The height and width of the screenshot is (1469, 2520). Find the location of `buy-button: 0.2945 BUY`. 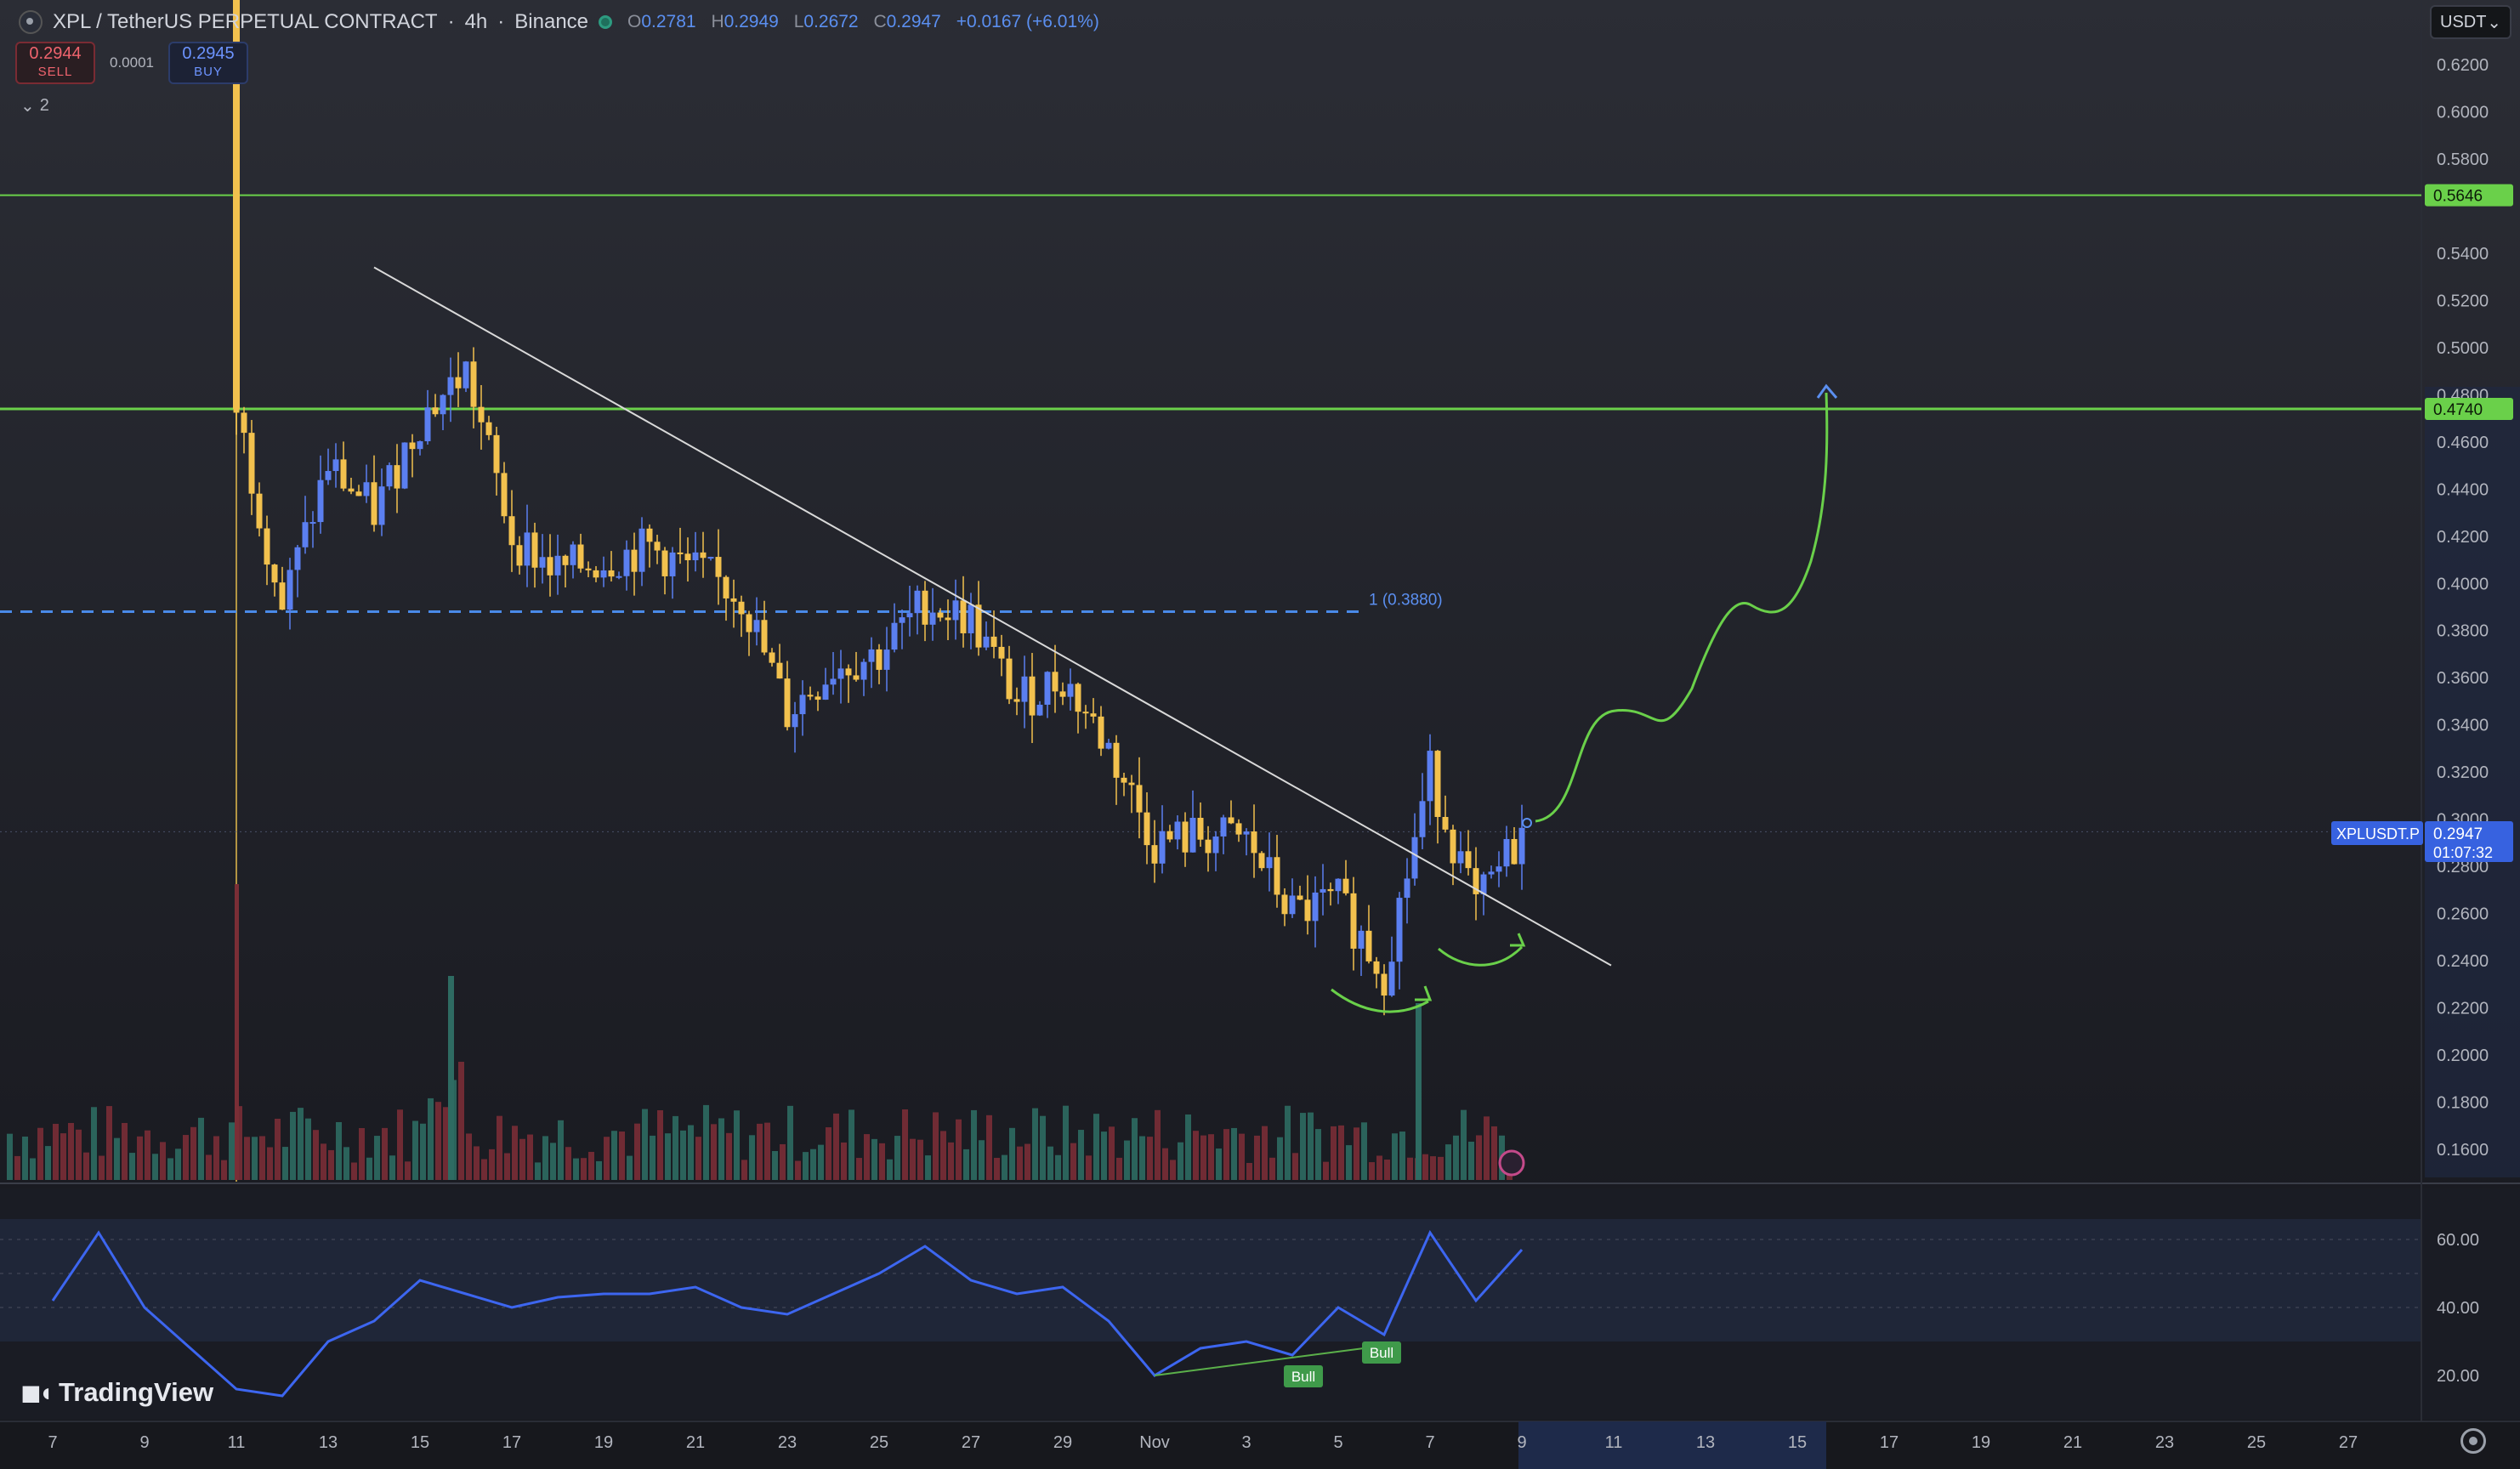

buy-button: 0.2945 BUY is located at coordinates (208, 63).